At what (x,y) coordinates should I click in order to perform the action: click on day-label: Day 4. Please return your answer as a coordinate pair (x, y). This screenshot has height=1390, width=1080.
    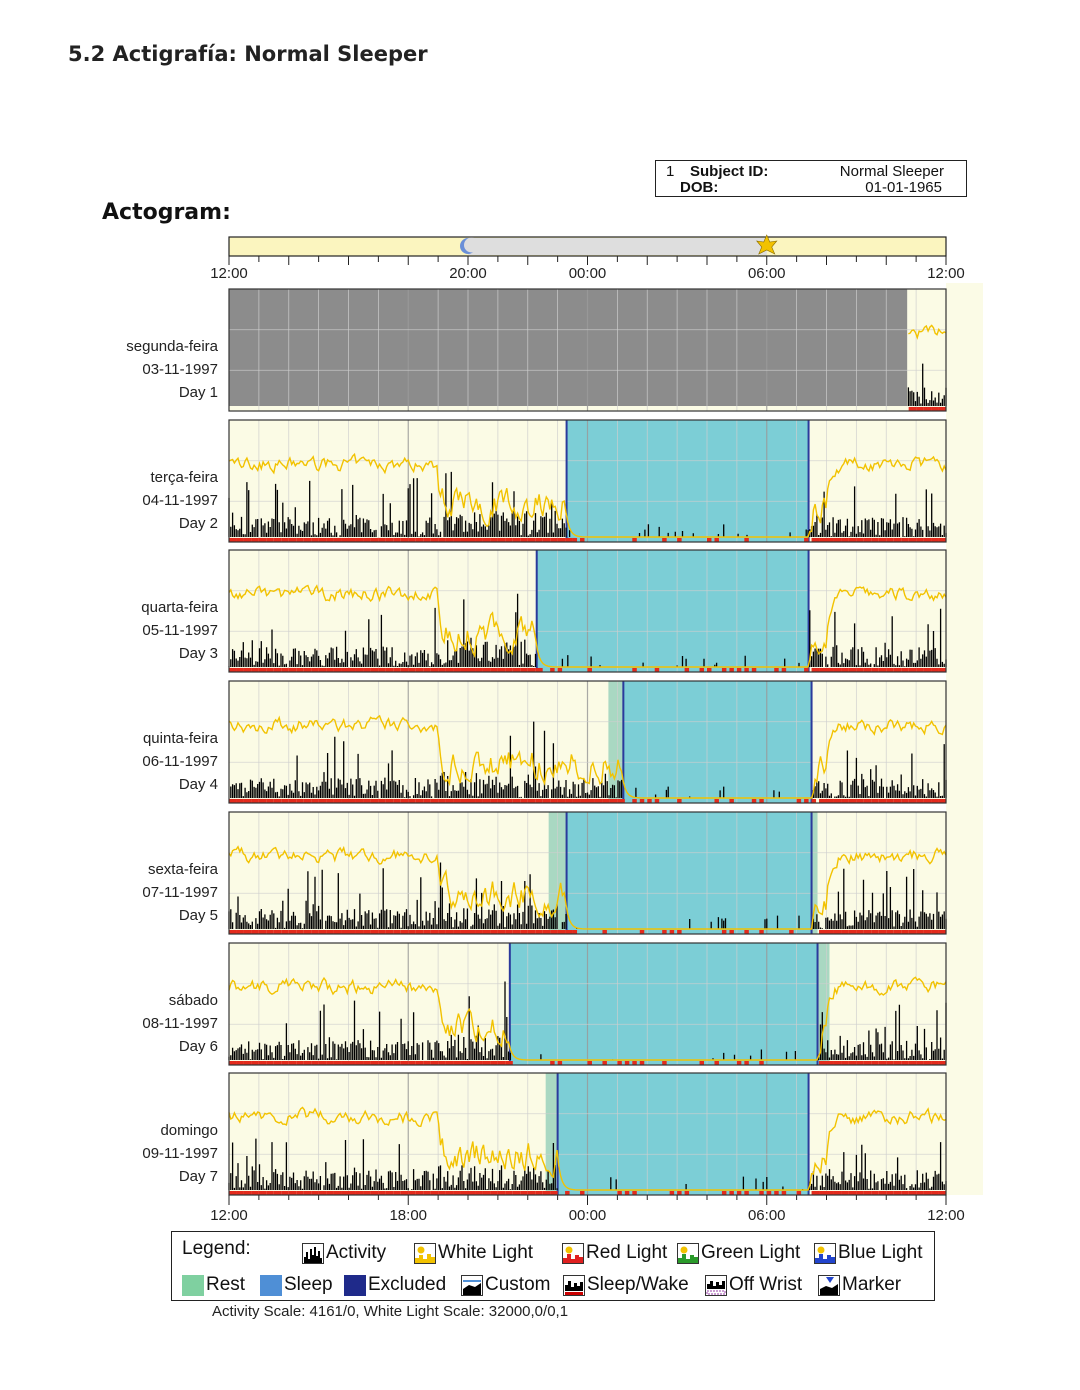
    Looking at the image, I should click on (198, 784).